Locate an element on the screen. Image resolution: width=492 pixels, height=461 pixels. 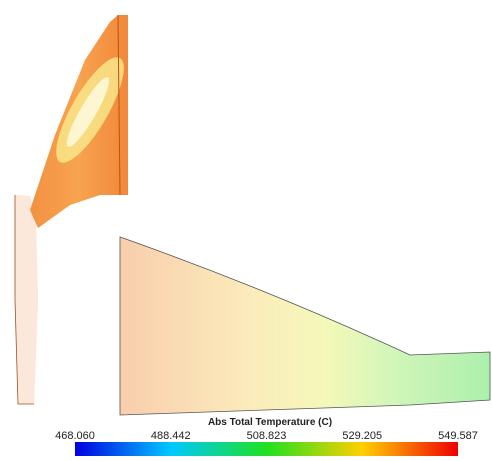
blade-region is located at coordinates (79, 121).